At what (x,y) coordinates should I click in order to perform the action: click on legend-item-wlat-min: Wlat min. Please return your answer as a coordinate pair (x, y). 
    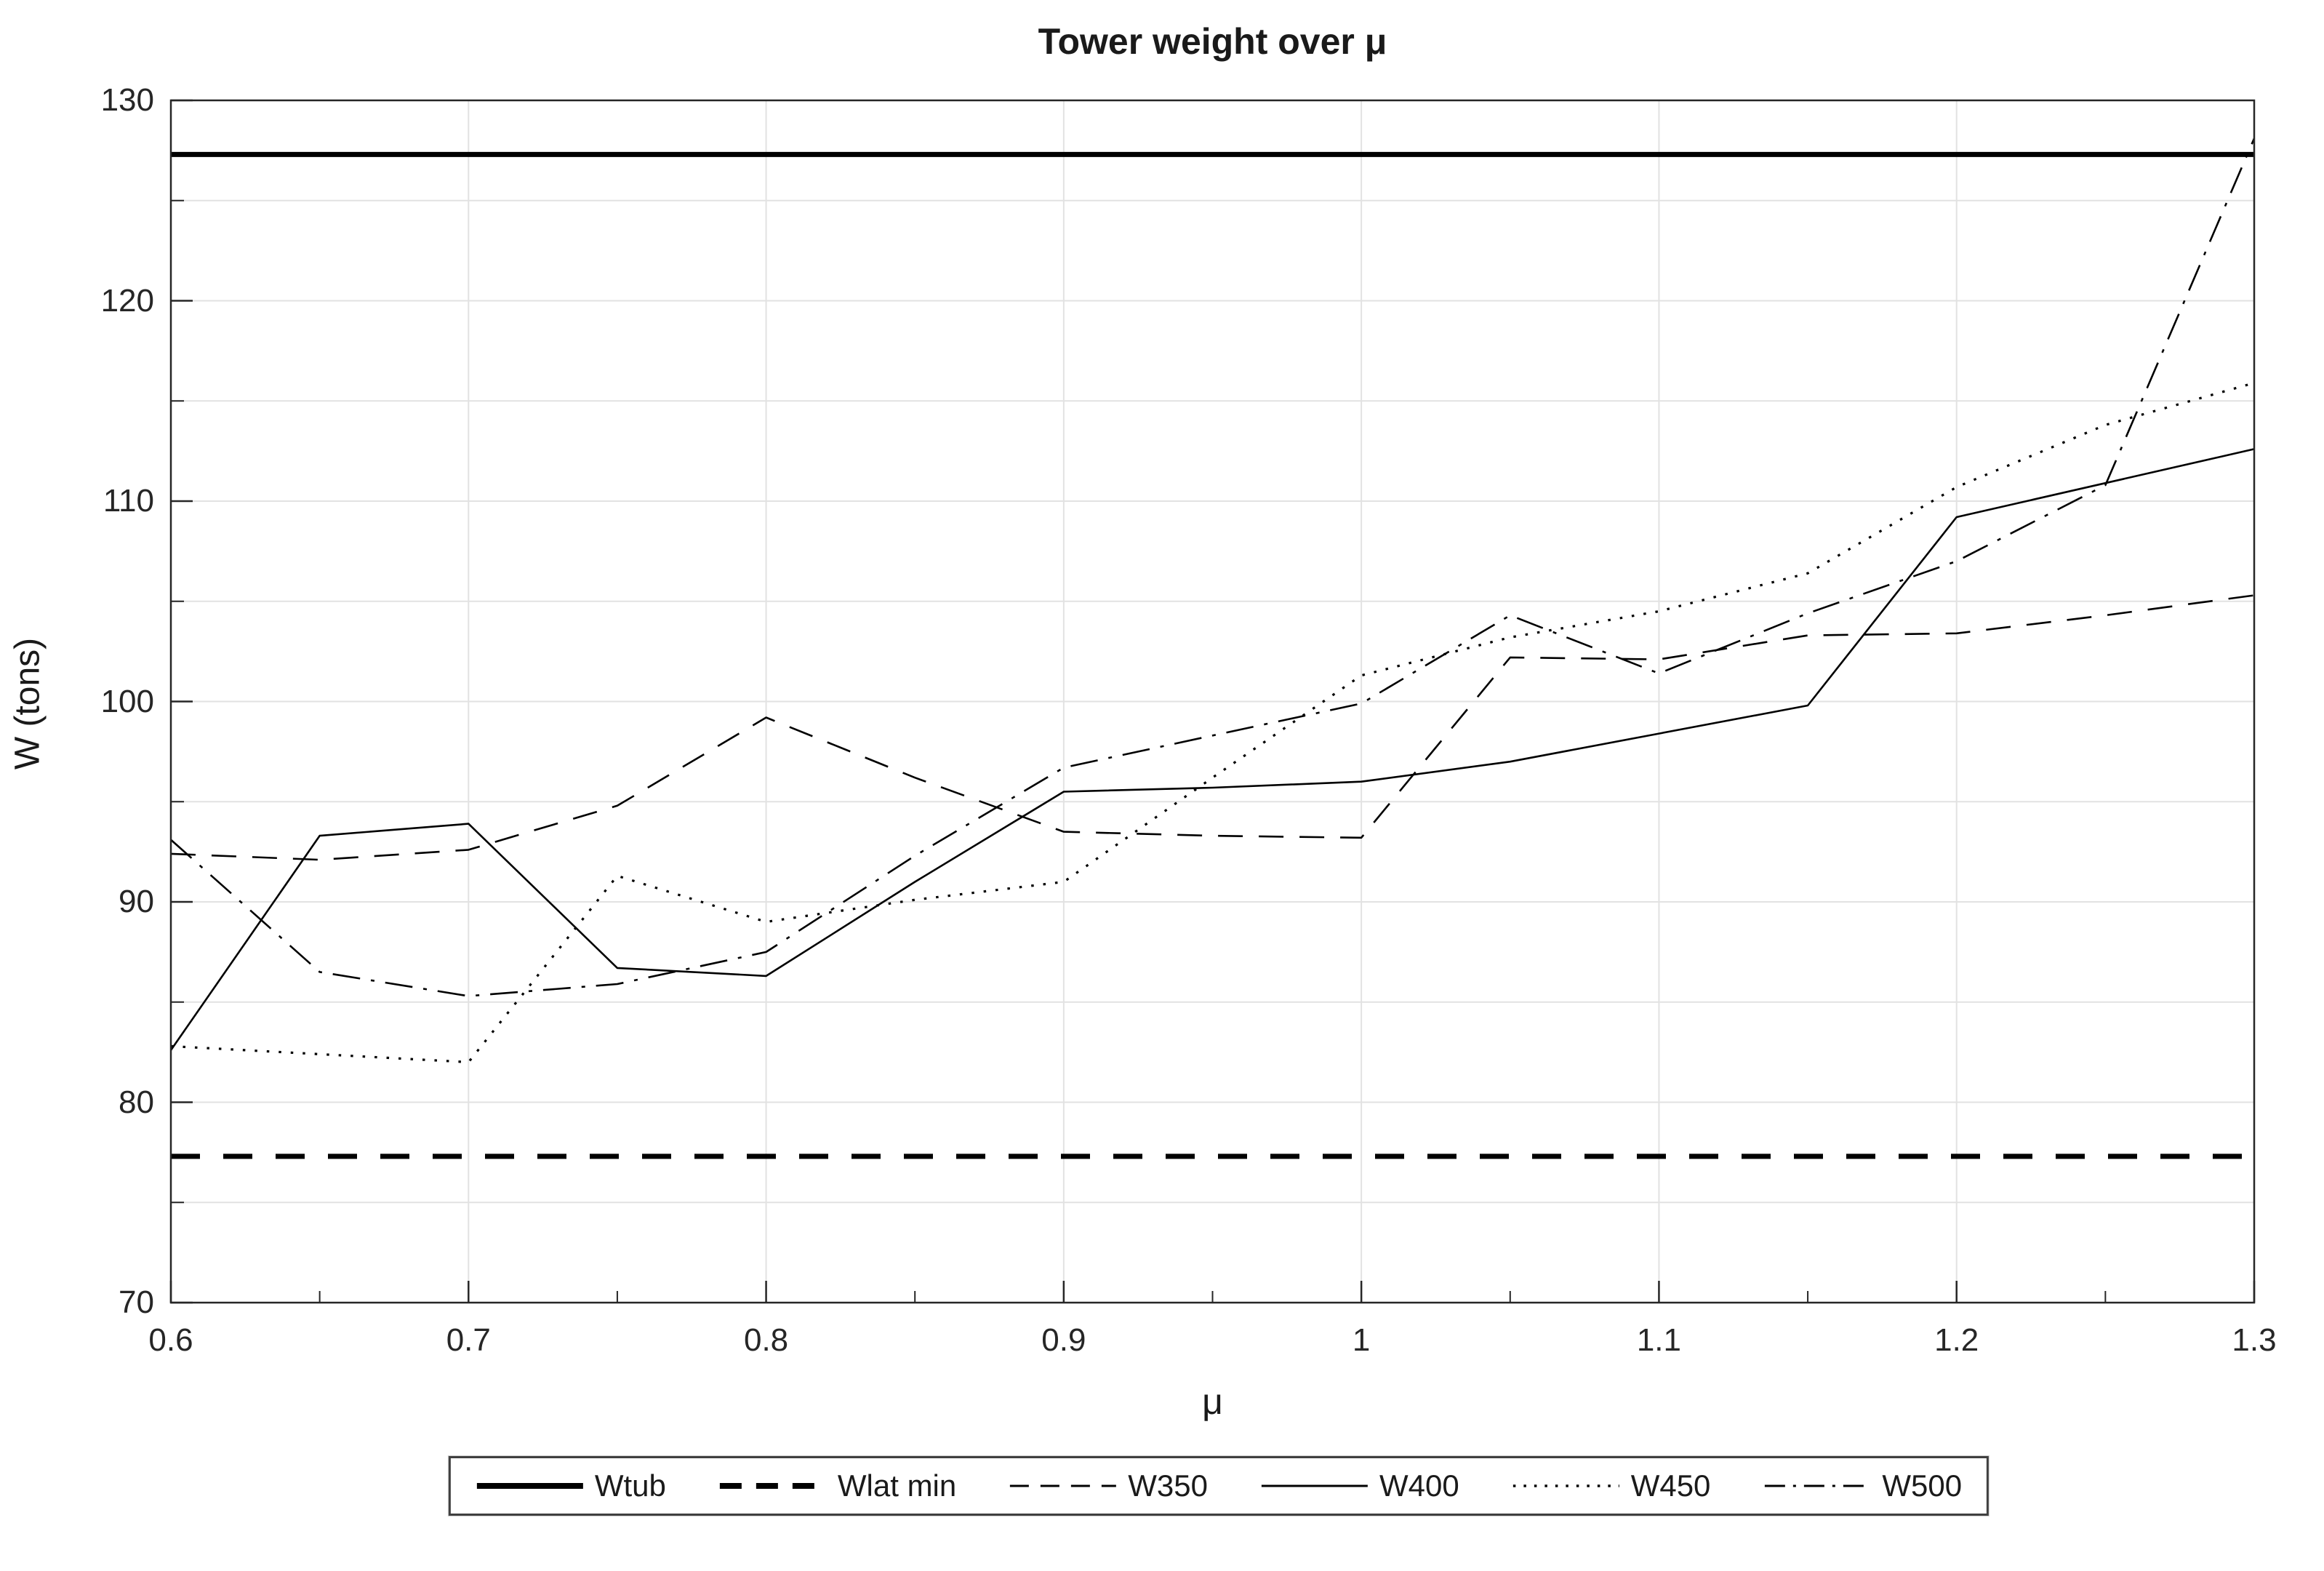
    Looking at the image, I should click on (837, 1486).